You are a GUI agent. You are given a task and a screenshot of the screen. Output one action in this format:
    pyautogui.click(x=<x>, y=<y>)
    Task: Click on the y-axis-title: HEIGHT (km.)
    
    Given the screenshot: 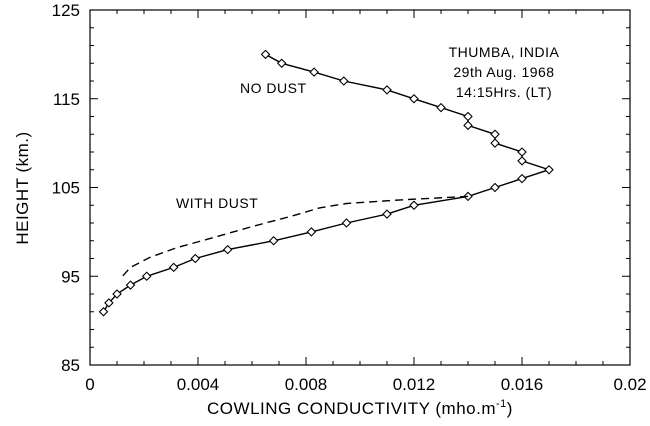 What is the action you would take?
    pyautogui.click(x=22, y=187)
    